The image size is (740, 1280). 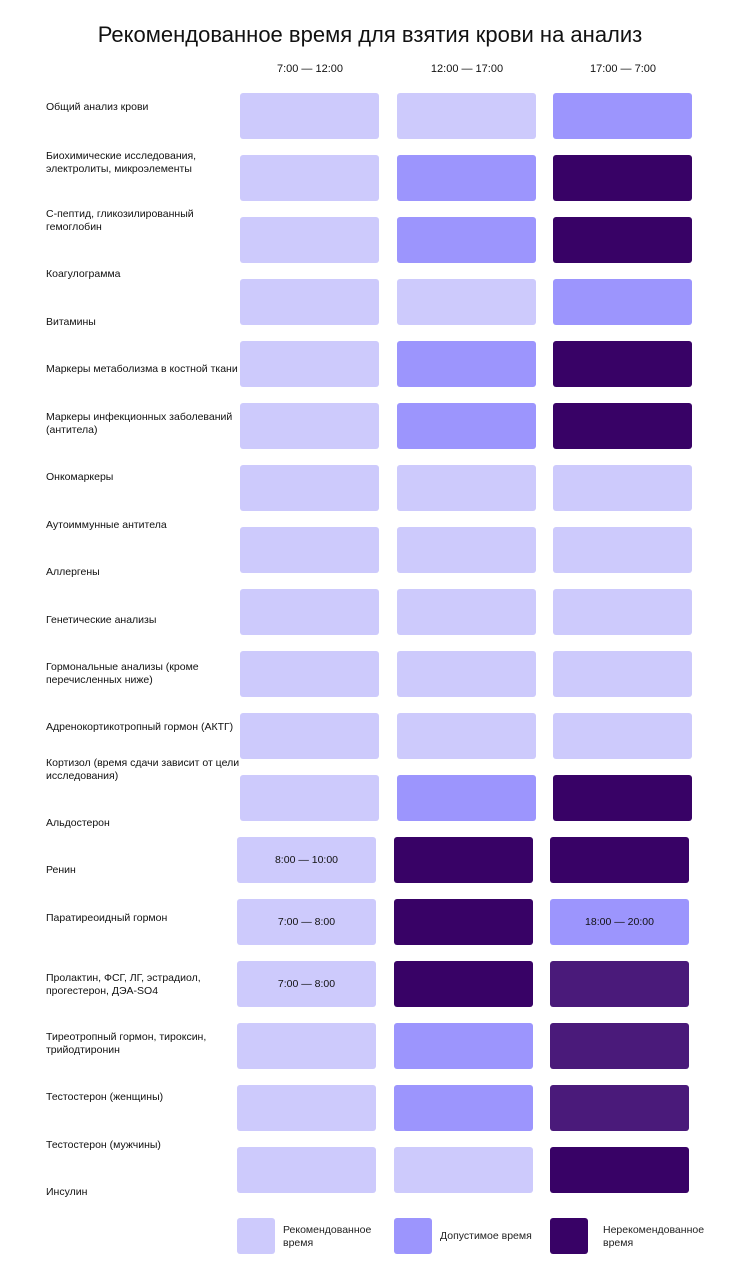 I want to click on test-label: С-пептид, гликозилированный гемоглобин, so click(x=120, y=220).